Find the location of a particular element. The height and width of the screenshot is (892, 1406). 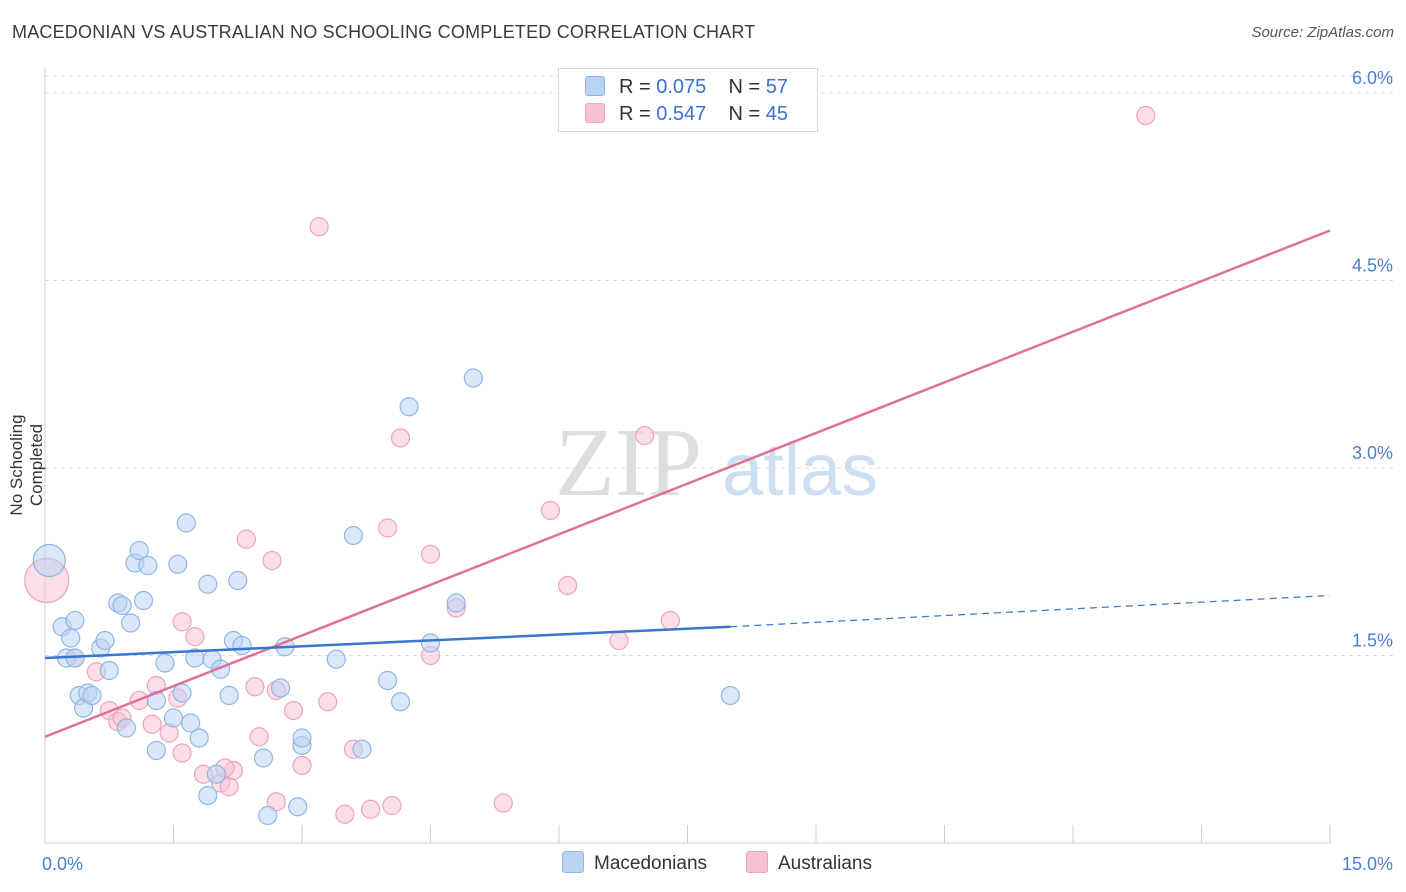

y-tick-label: 3.0% is located at coordinates (1372, 453).